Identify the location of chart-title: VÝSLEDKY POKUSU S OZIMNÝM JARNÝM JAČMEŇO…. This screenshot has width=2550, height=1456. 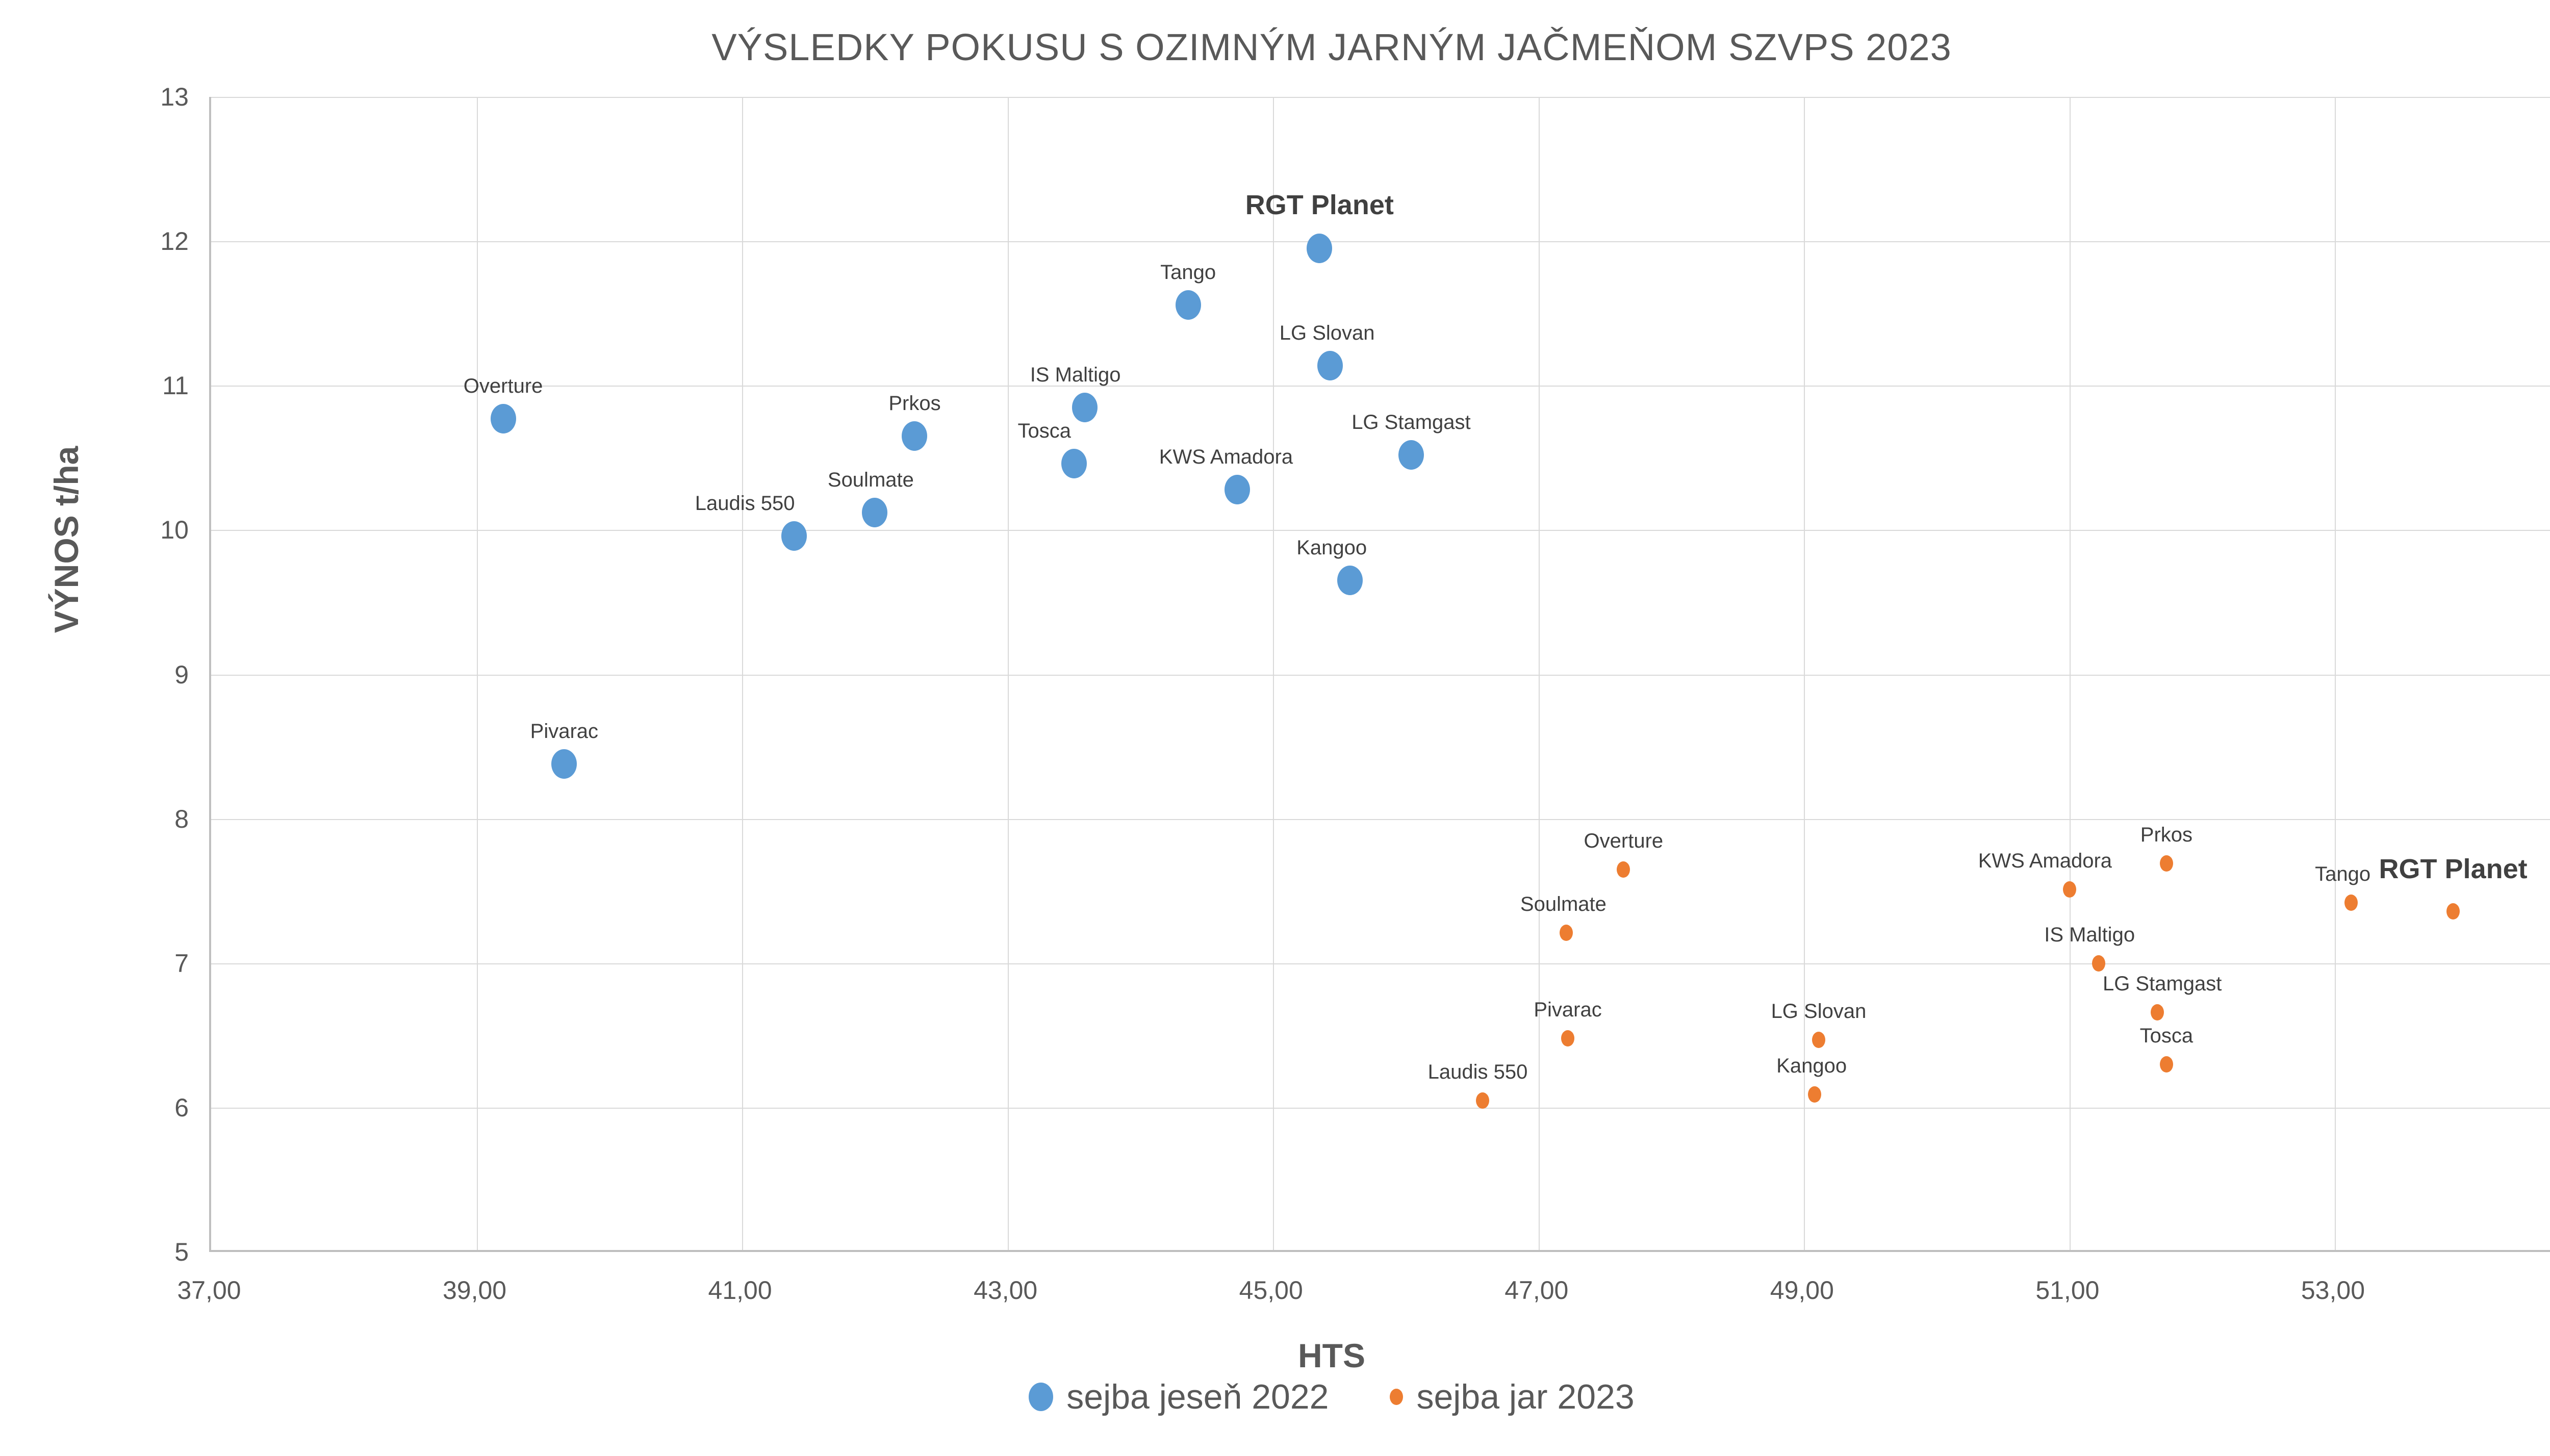
(1331, 47).